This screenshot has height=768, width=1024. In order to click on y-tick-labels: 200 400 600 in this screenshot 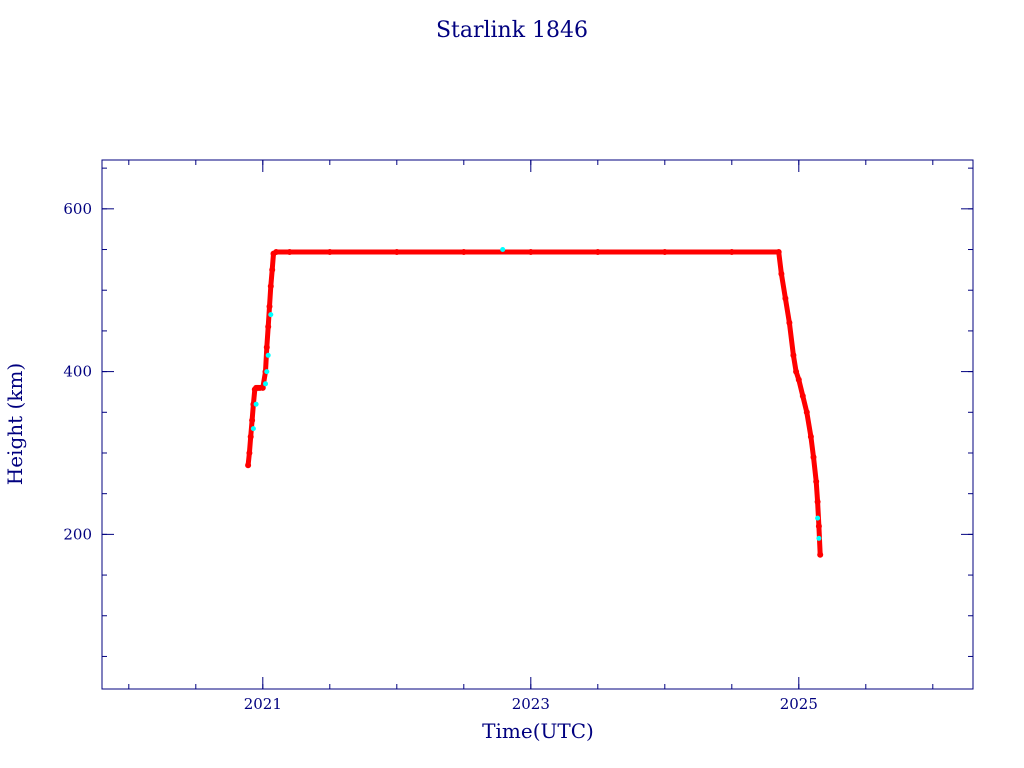, I will do `click(77, 372)`.